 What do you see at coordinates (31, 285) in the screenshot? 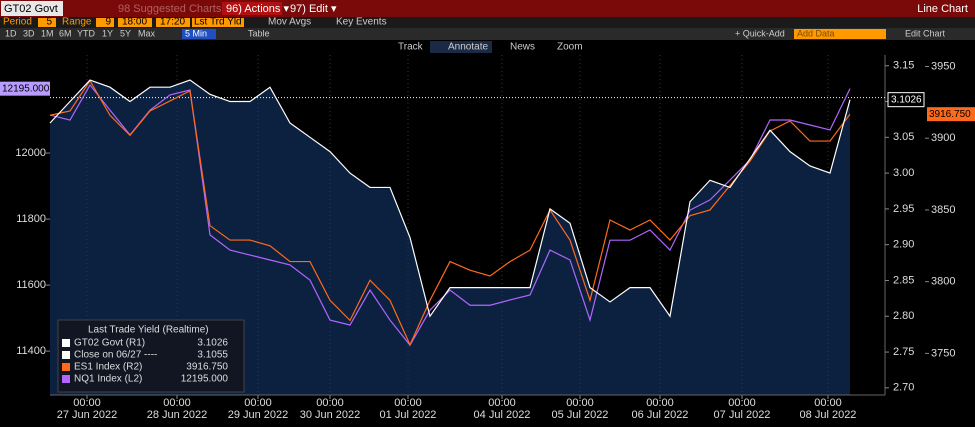
I see `y-tick-label: 11600` at bounding box center [31, 285].